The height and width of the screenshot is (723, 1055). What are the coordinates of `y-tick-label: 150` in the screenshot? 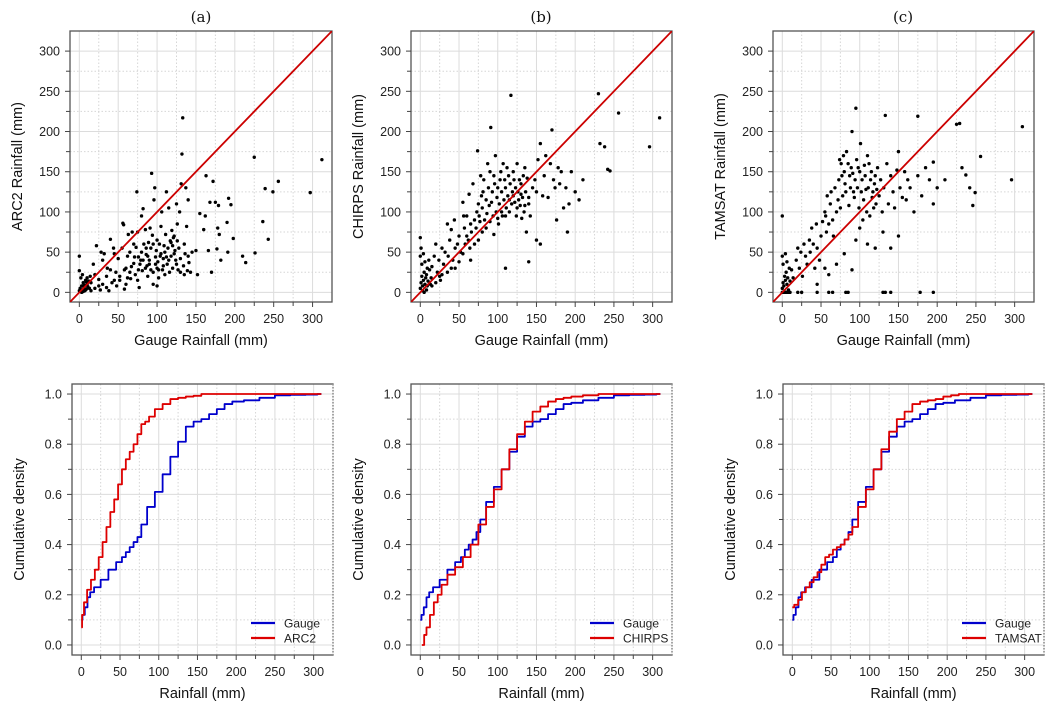 It's located at (390, 172).